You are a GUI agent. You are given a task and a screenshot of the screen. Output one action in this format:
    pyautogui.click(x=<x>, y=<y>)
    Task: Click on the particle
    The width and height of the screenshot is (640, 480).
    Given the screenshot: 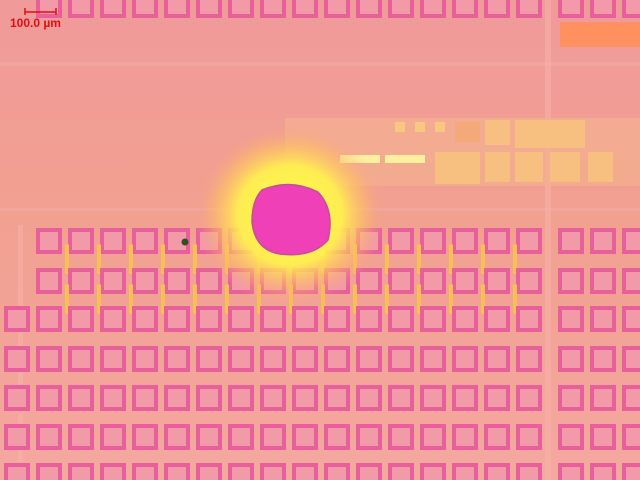 What is the action you would take?
    pyautogui.click(x=185, y=242)
    